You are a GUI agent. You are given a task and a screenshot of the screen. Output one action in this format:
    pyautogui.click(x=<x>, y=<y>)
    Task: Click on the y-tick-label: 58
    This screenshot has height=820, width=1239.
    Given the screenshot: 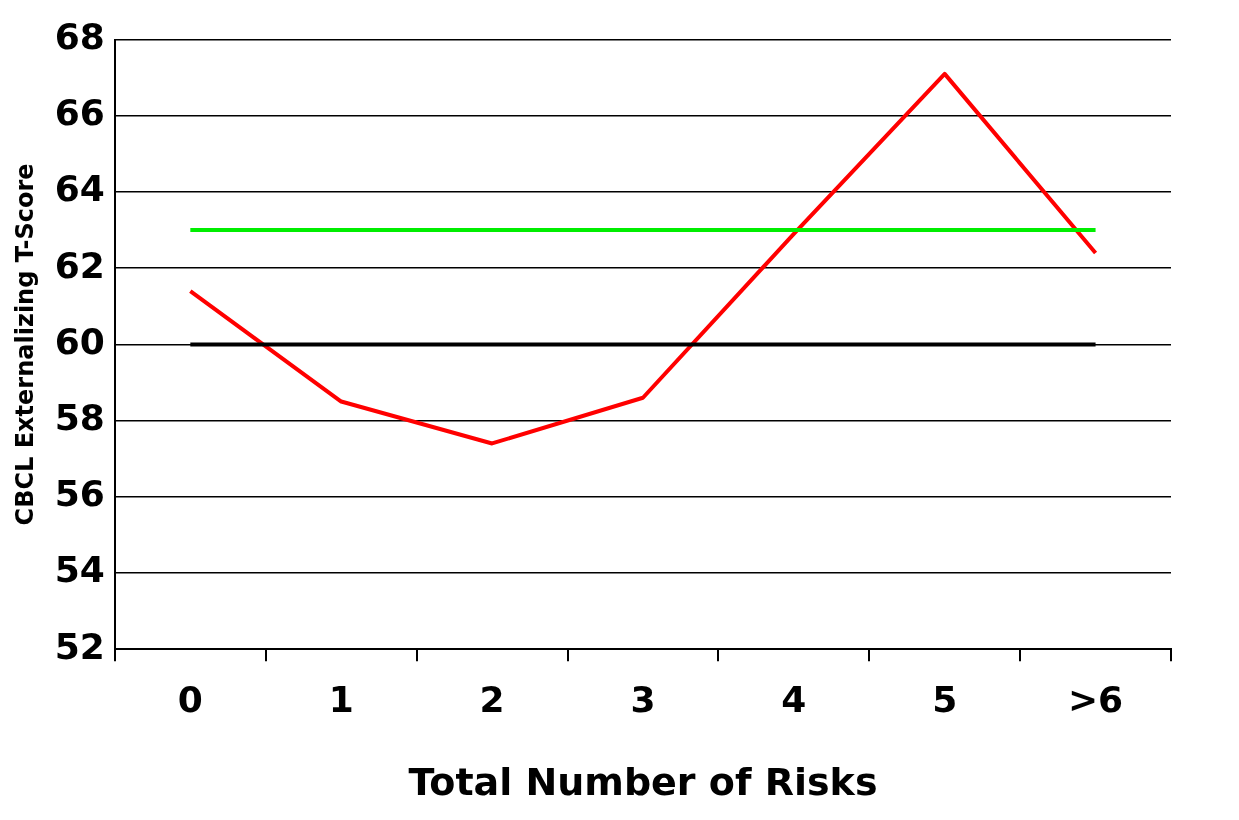 What is the action you would take?
    pyautogui.click(x=79, y=417)
    